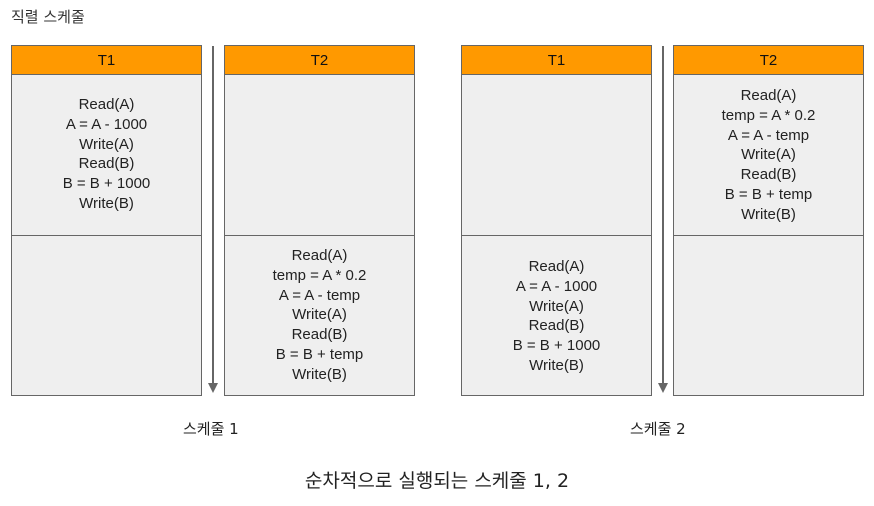 The height and width of the screenshot is (506, 874). What do you see at coordinates (556, 155) in the screenshot?
I see `t1-top-cell` at bounding box center [556, 155].